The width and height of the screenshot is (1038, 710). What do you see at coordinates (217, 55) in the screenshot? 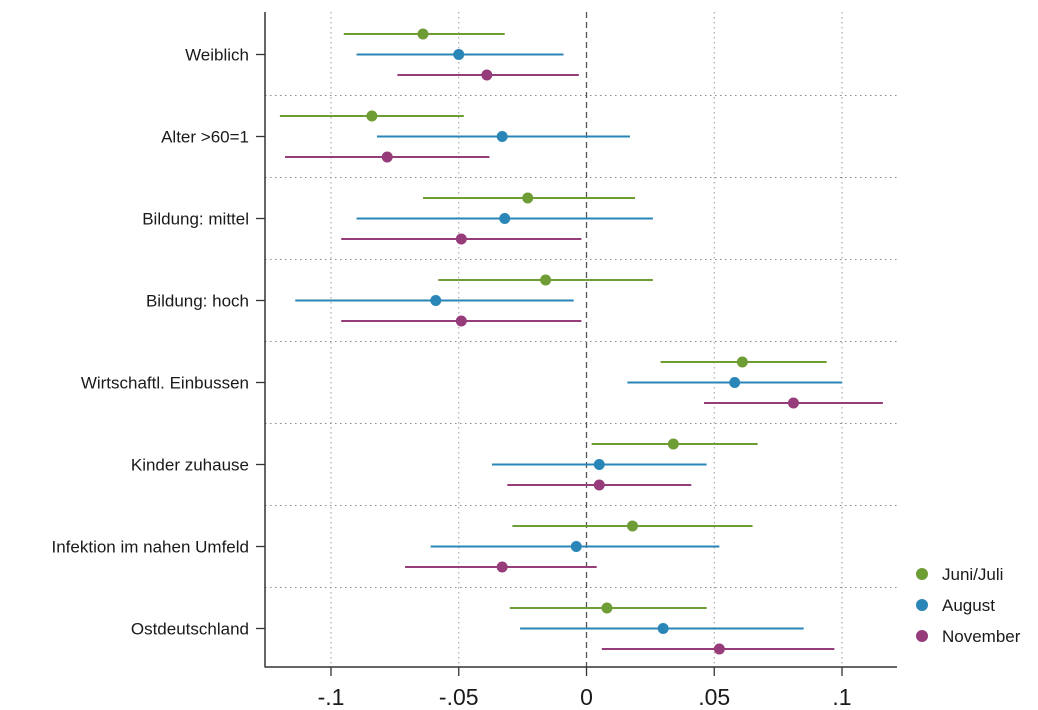
I see `category-label: Weiblich` at bounding box center [217, 55].